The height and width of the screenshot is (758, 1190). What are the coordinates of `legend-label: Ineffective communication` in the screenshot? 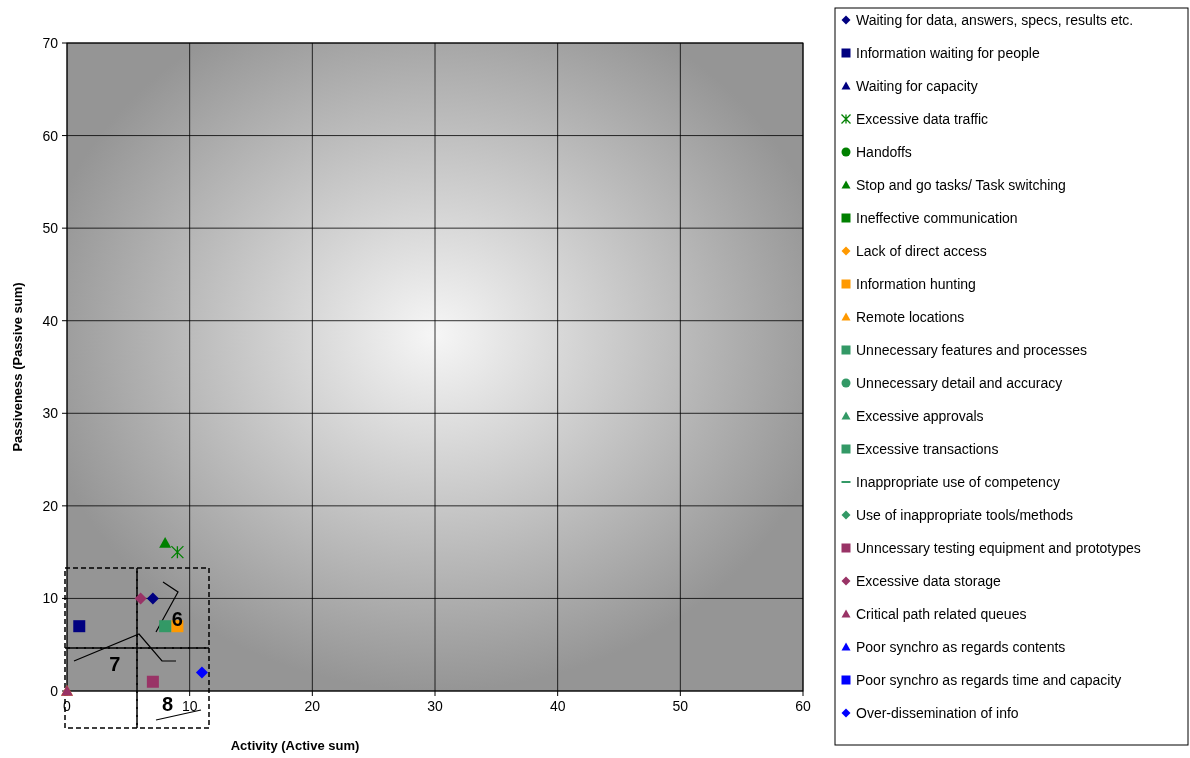 It's located at (937, 218).